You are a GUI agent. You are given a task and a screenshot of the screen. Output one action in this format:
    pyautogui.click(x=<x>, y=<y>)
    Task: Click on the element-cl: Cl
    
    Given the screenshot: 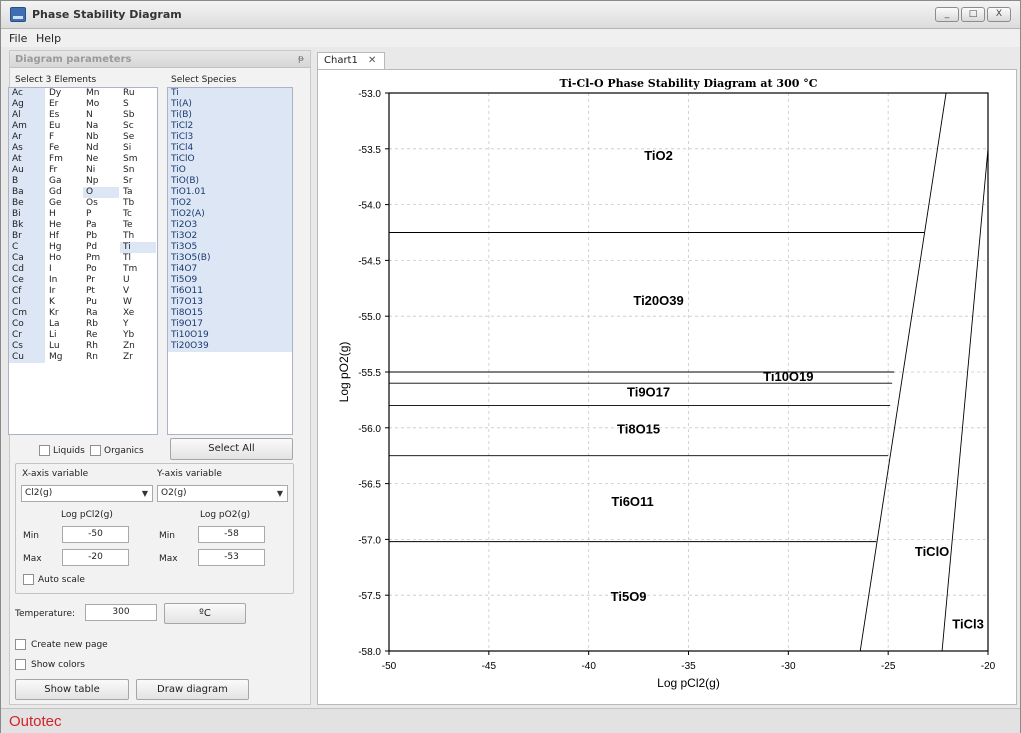 What is the action you would take?
    pyautogui.click(x=27, y=302)
    